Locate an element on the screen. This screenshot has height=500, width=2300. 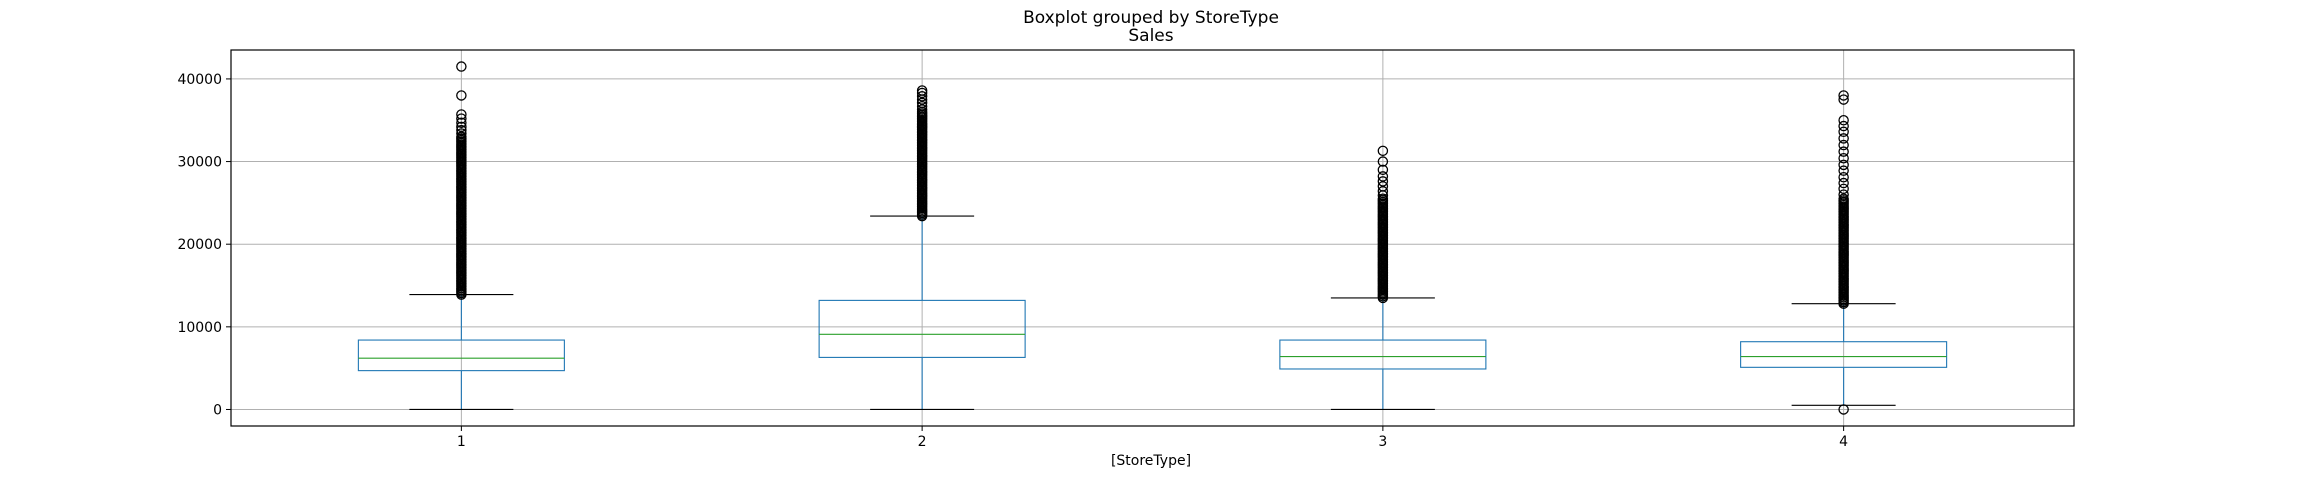
x-tick-label: 4 is located at coordinates (1843, 442).